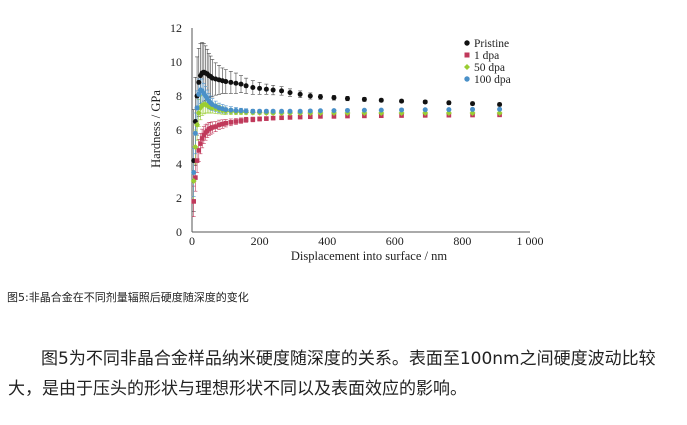 Image resolution: width=687 pixels, height=425 pixels. Describe the element at coordinates (492, 80) in the screenshot. I see `legend-label: 100 dpa` at that location.